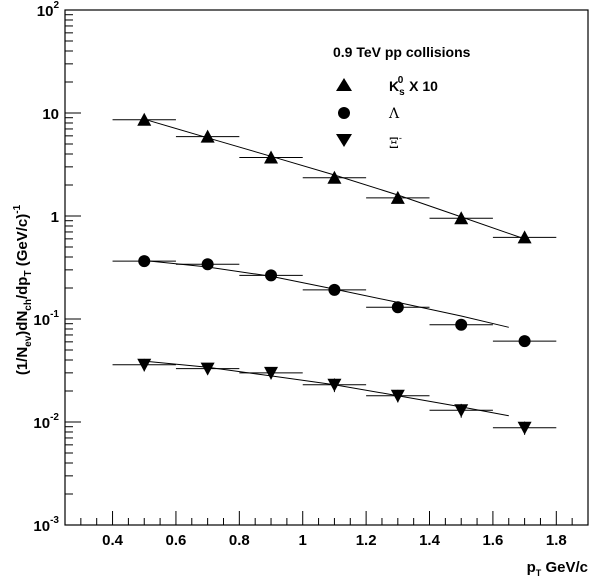 This screenshot has height=577, width=593. I want to click on y-tick-label: 10⁻³, so click(46, 525).